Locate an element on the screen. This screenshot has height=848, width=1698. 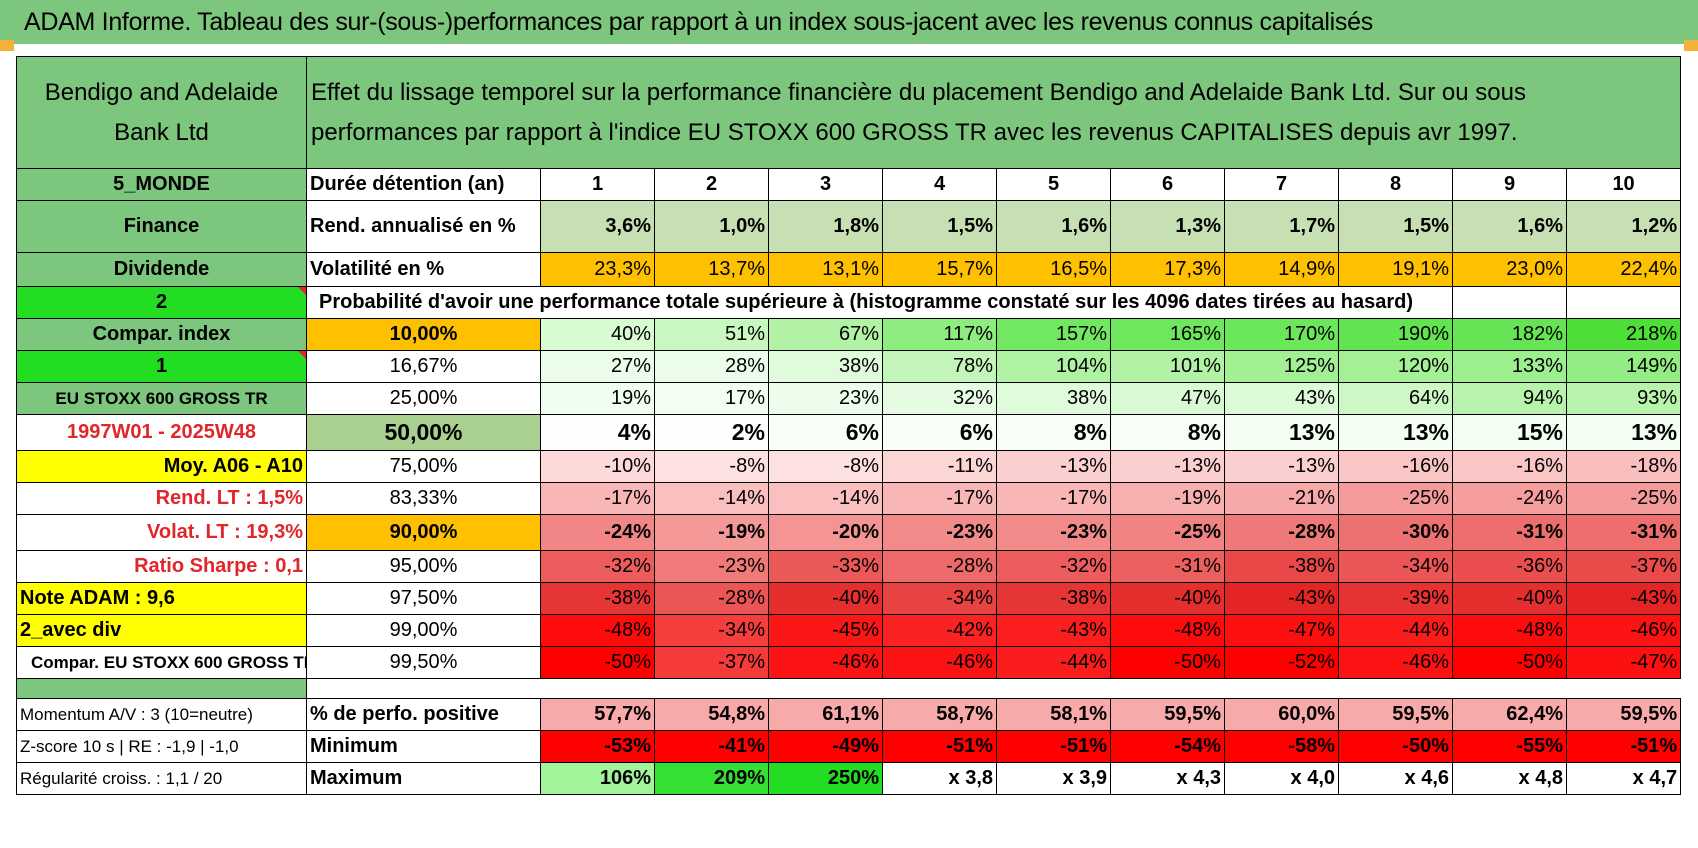
value-cell: -52% is located at coordinates (1281, 662).